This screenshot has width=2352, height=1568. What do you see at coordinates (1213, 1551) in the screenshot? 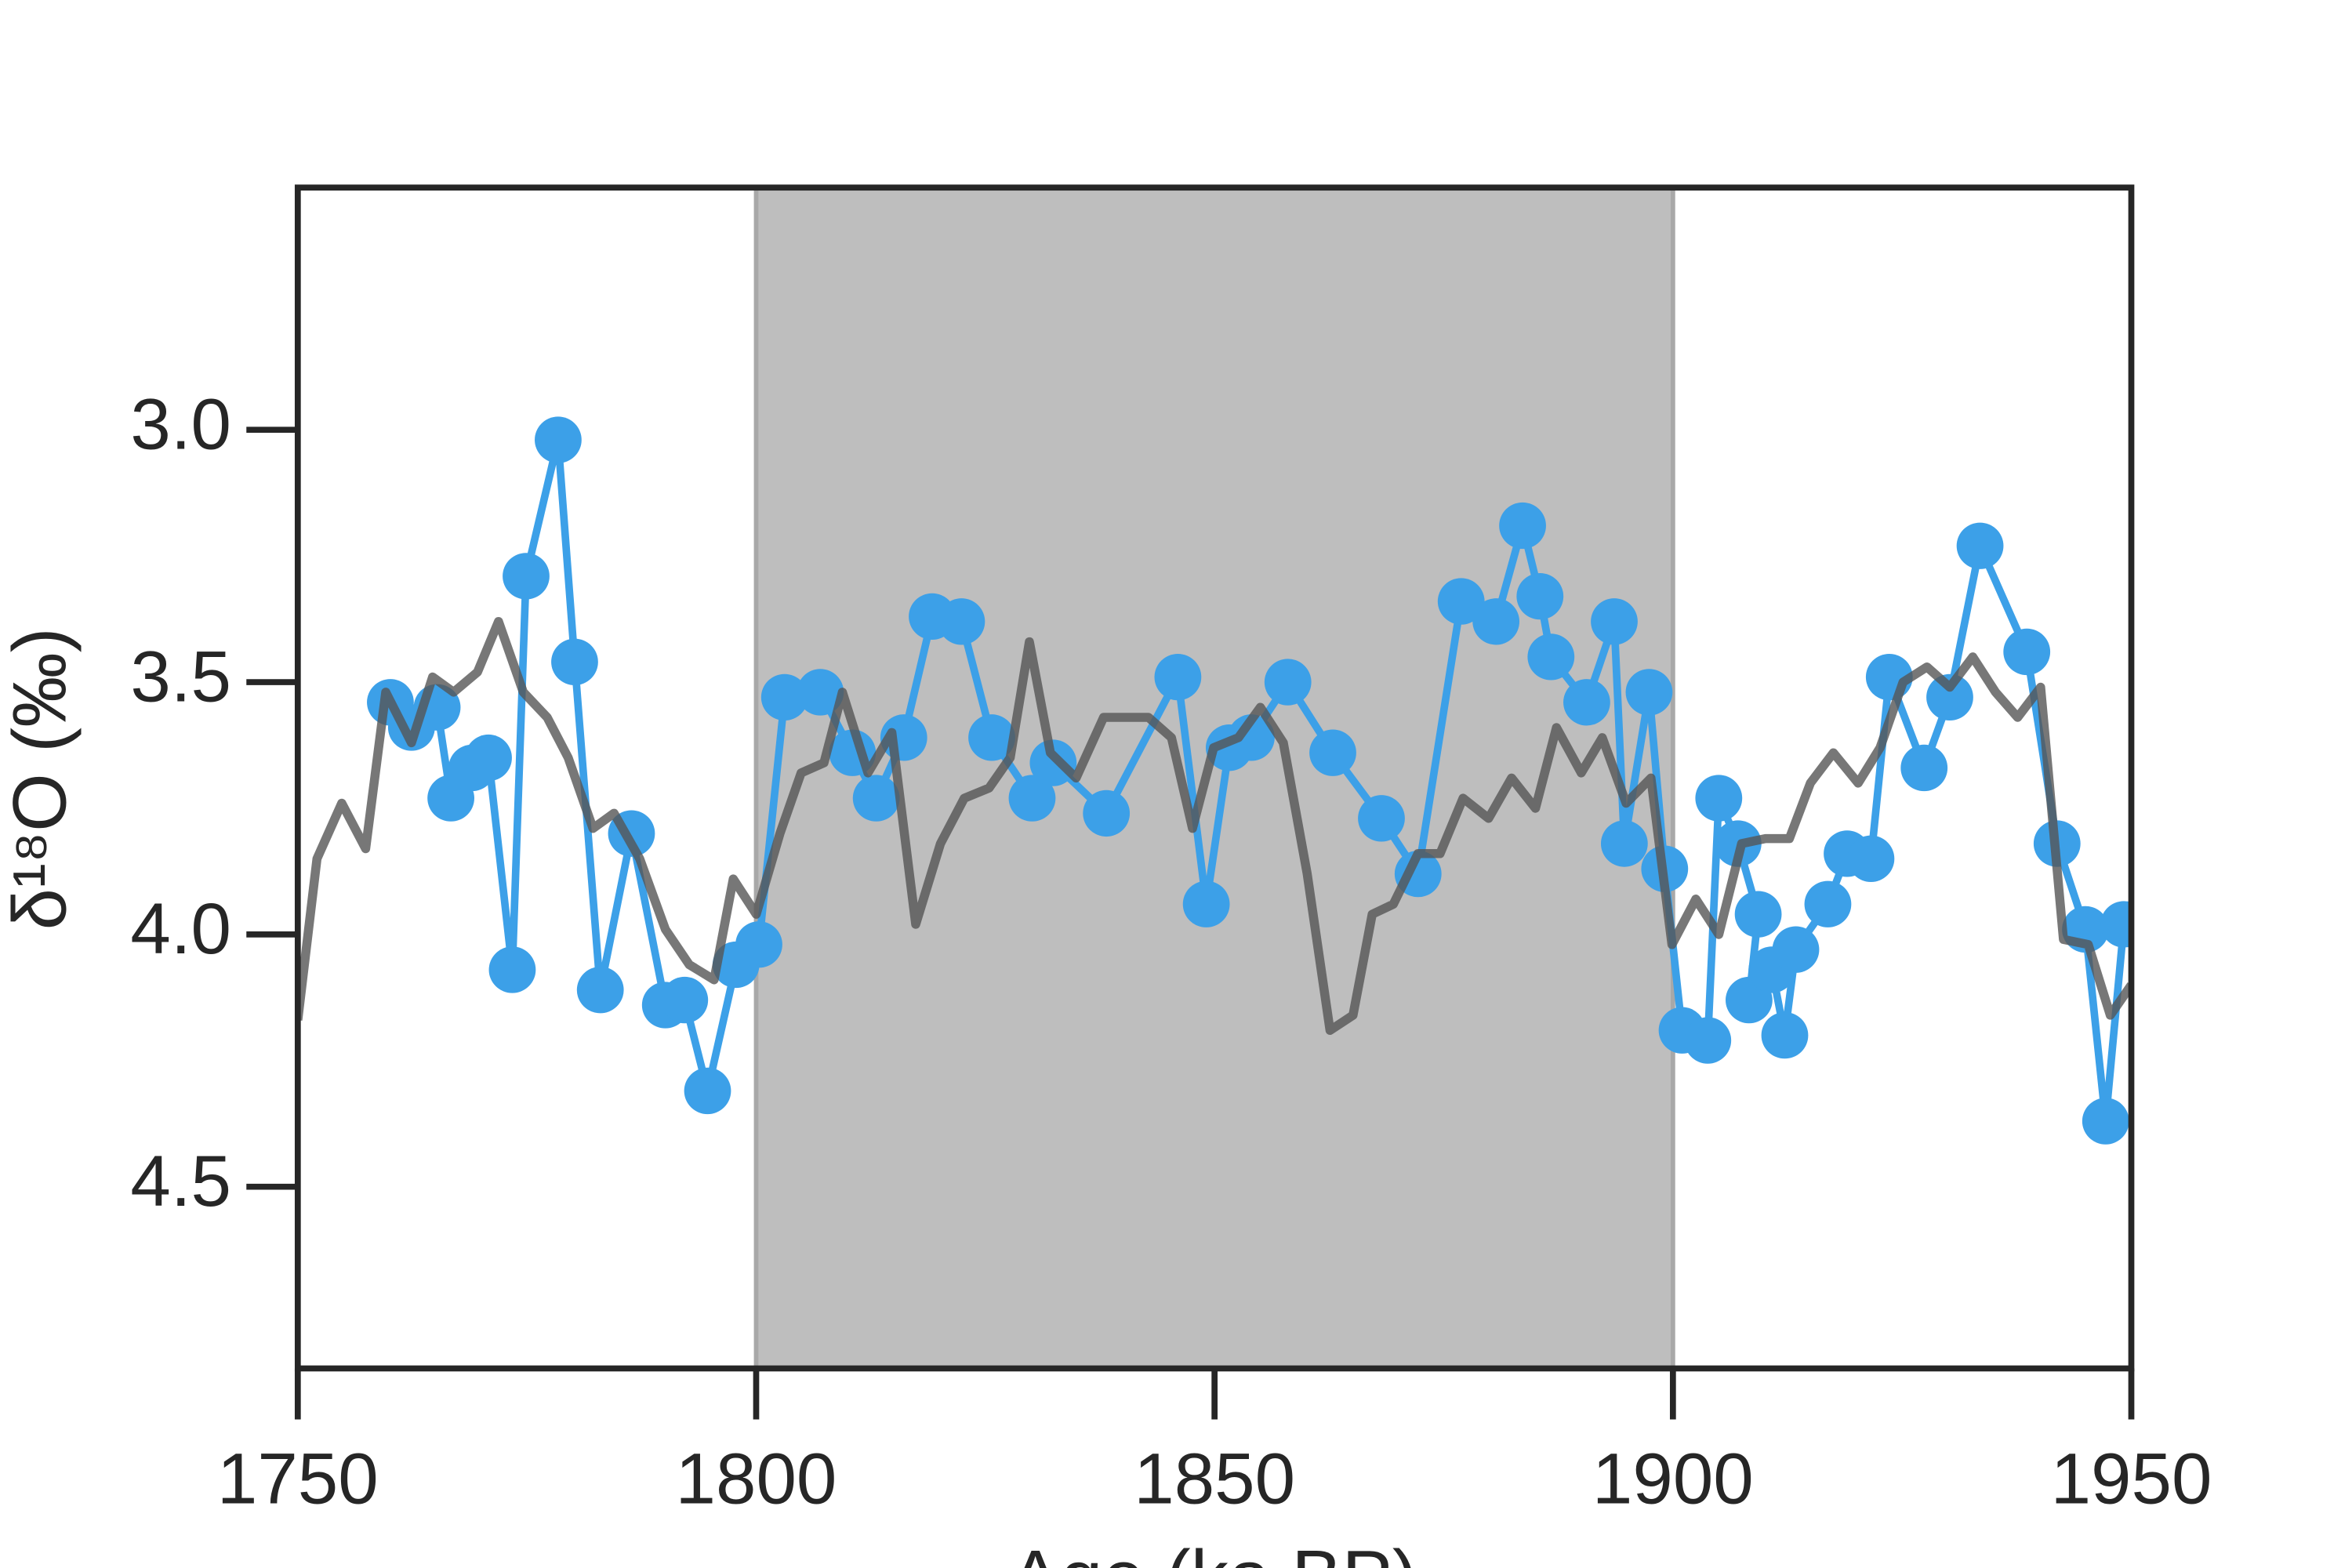
I see `x-axis-label: Age (ka BP)` at bounding box center [1213, 1551].